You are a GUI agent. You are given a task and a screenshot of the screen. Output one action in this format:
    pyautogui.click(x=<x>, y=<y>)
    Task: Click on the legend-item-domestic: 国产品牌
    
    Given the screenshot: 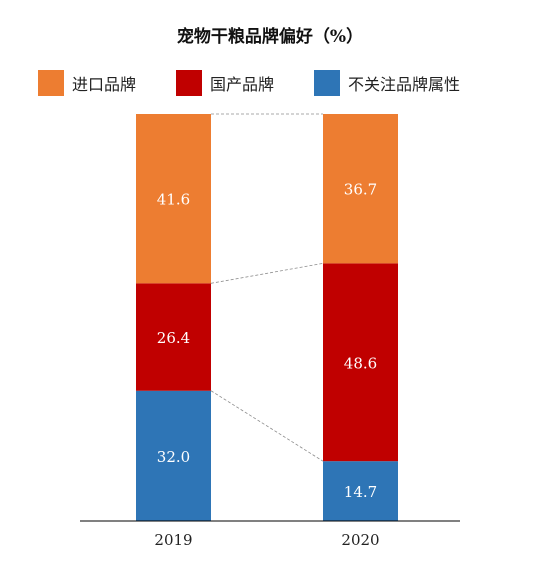 What is the action you would take?
    pyautogui.click(x=225, y=83)
    